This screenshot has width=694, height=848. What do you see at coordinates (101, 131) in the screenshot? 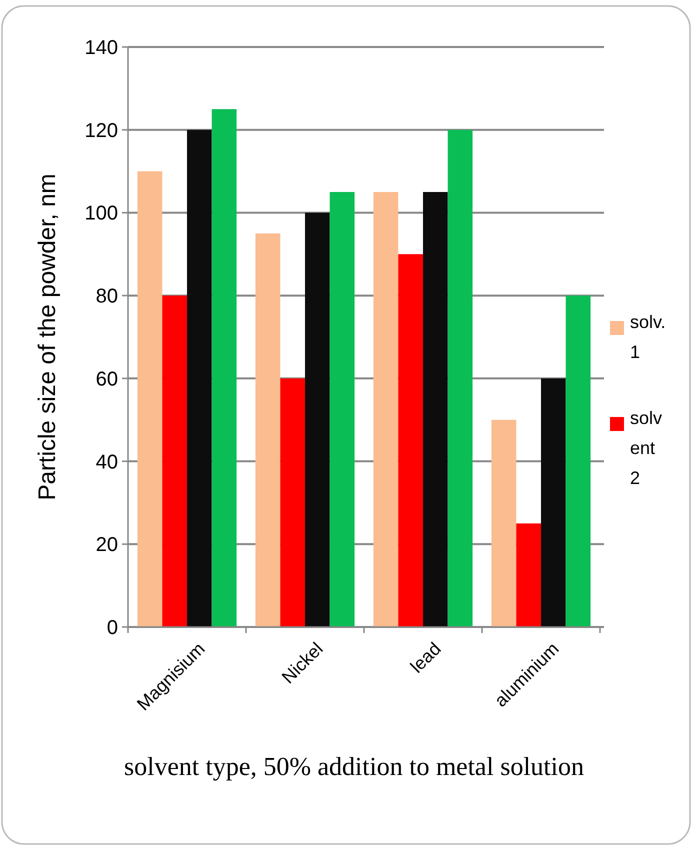
I see `y-tick-label: 120` at bounding box center [101, 131].